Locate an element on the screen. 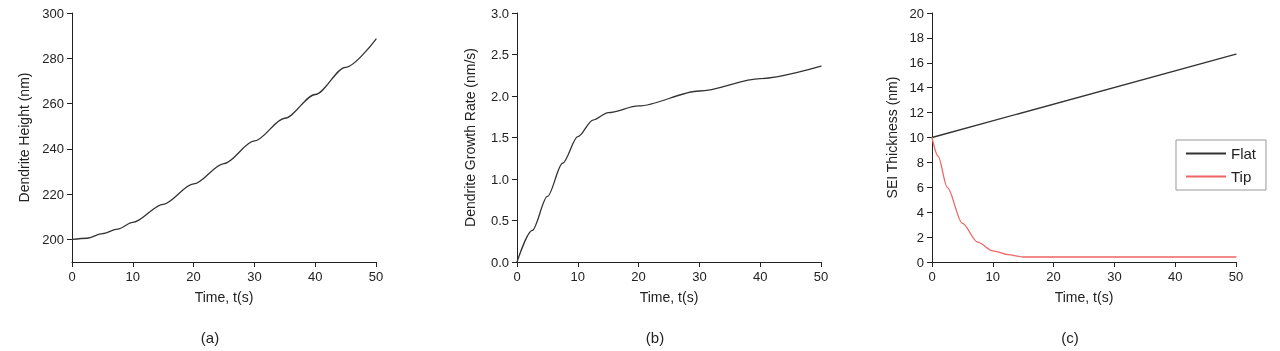  y-axis-title: Dendrite Growth Rate (nm/s) is located at coordinates (470, 137).